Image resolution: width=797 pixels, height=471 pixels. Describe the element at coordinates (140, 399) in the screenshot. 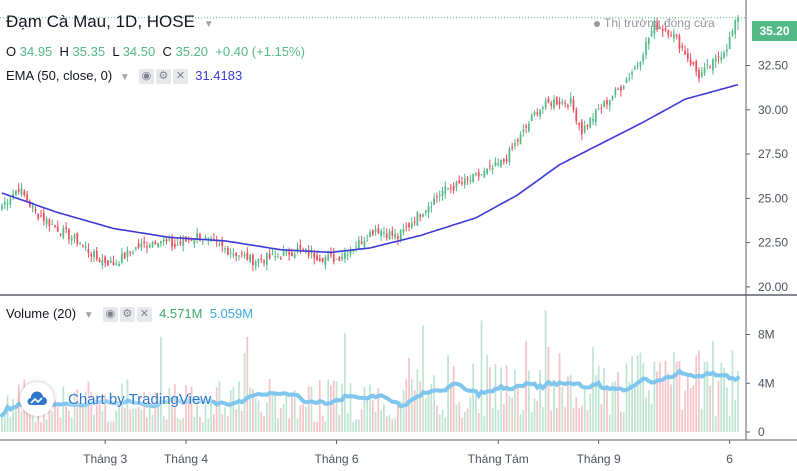

I see `watermark-text: Chart by TradingView` at that location.